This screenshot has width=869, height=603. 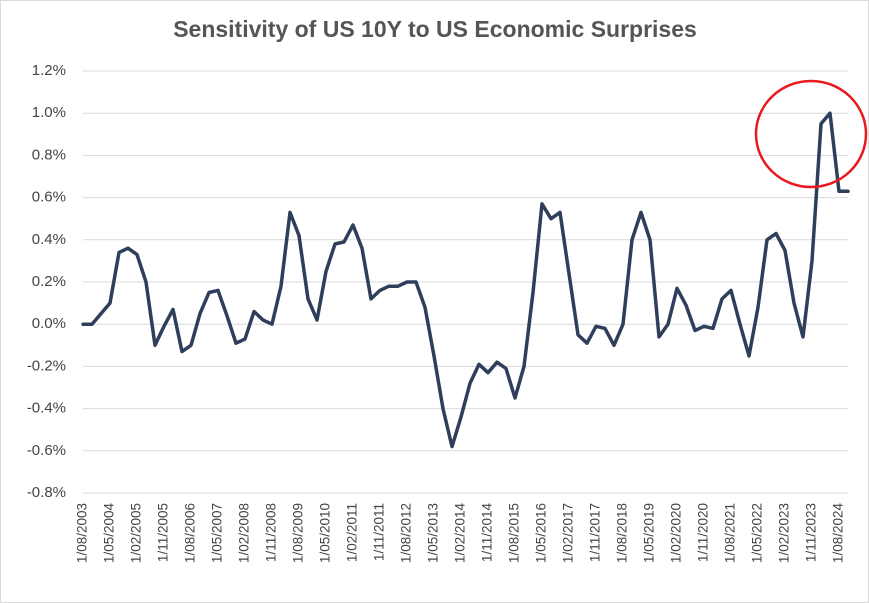 I want to click on y-tick-label: 1.2%, so click(x=49, y=70).